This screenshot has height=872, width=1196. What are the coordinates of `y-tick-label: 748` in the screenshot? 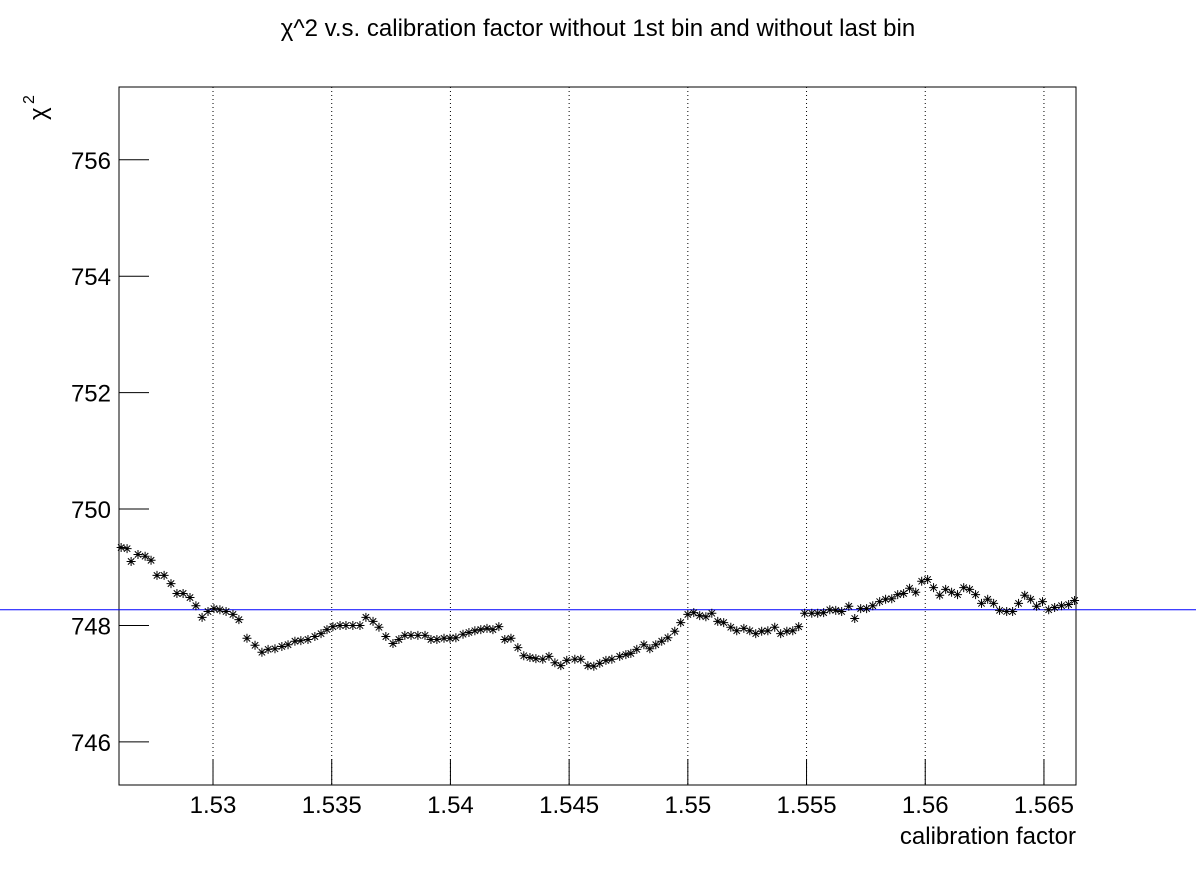 It's located at (91, 626).